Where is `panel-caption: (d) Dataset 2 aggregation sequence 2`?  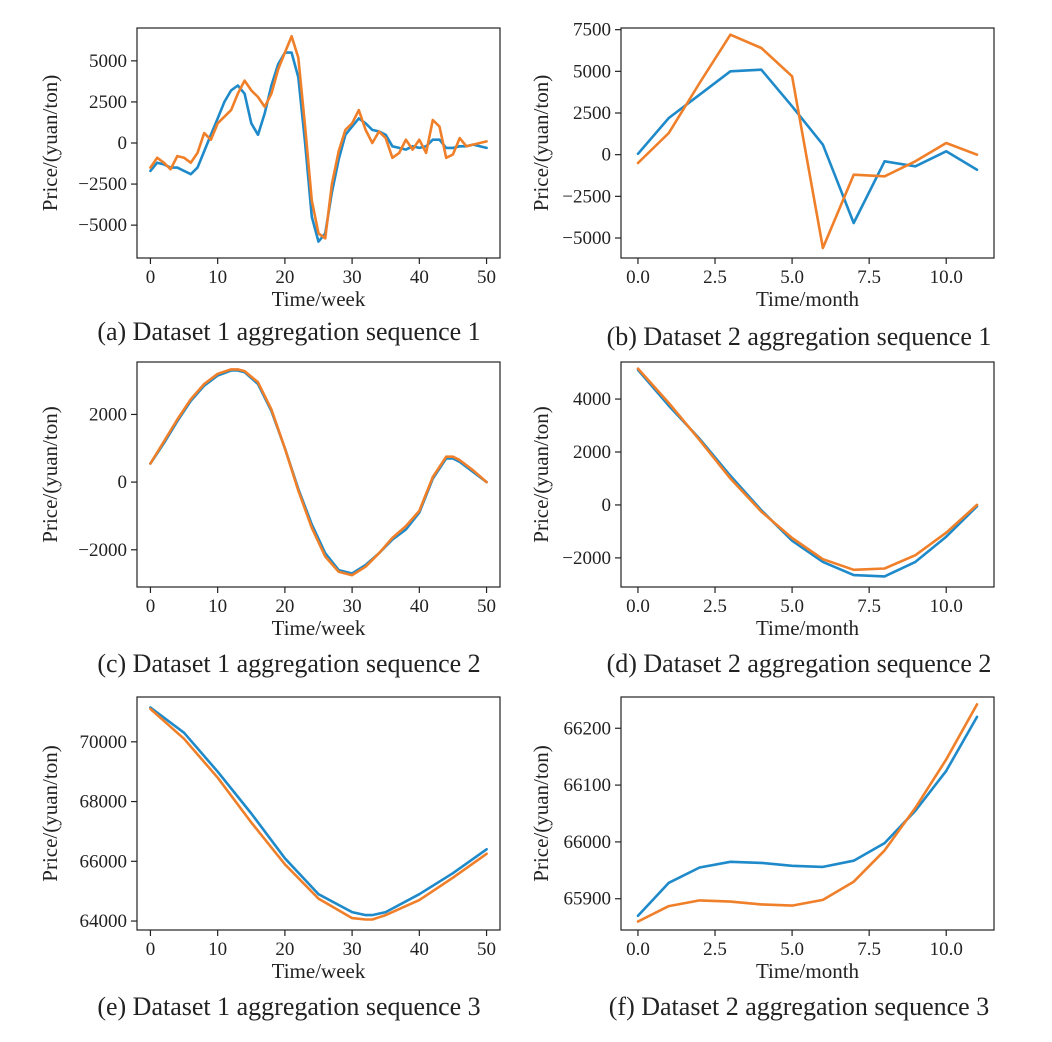
panel-caption: (d) Dataset 2 aggregation sequence 2 is located at coordinates (799, 663).